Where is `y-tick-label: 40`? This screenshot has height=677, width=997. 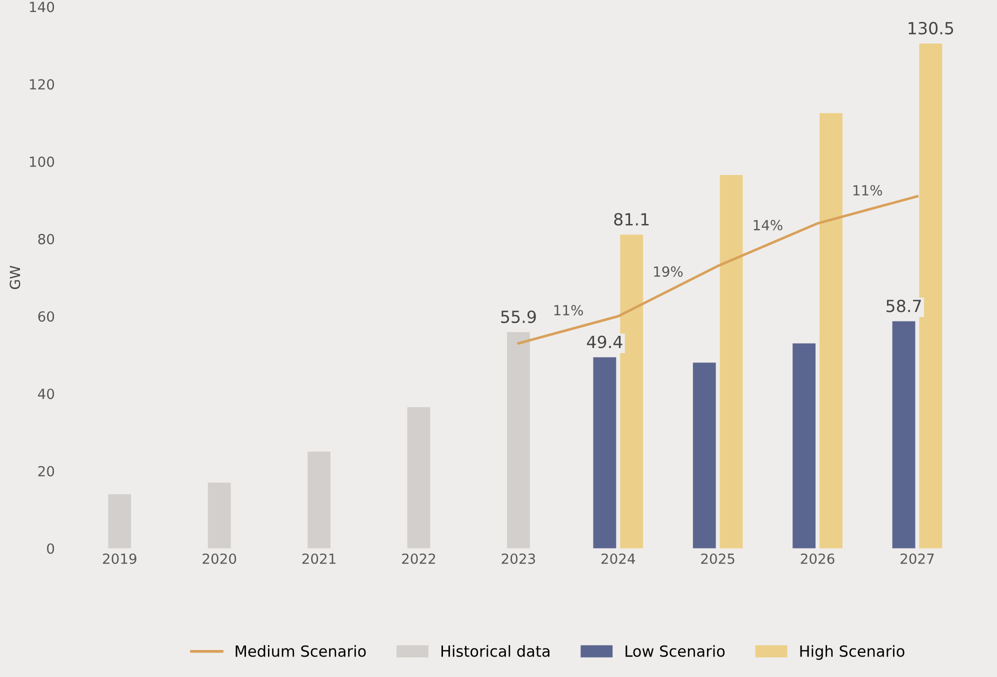
y-tick-label: 40 is located at coordinates (46, 394).